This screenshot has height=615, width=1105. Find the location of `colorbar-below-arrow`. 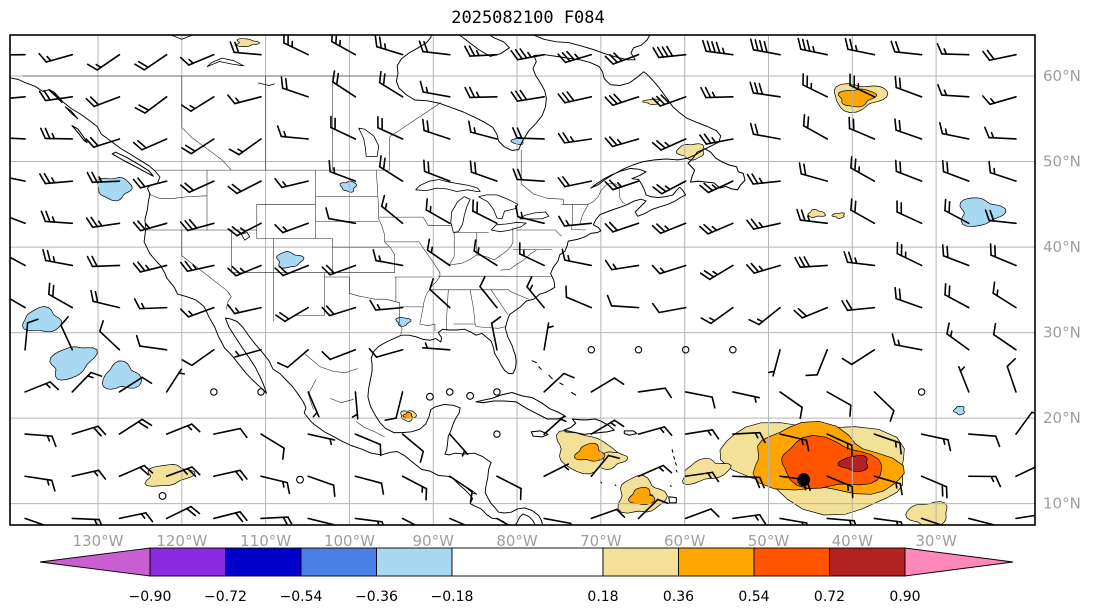

colorbar-below-arrow is located at coordinates (95, 562).